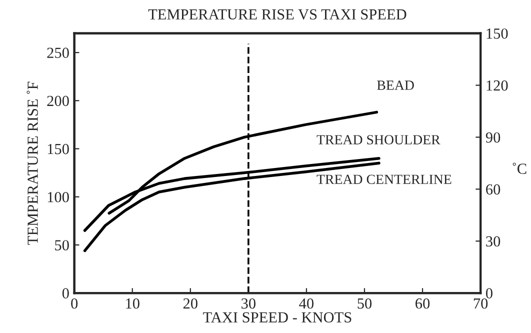  What do you see at coordinates (277, 317) in the screenshot?
I see `x-axis-title: TAXI SPEED - KNOTS` at bounding box center [277, 317].